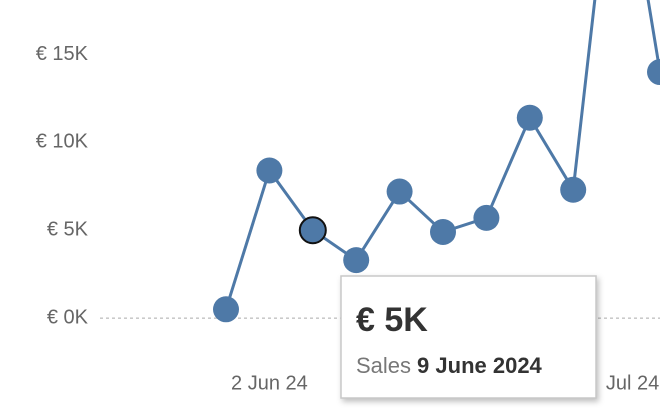  Describe the element at coordinates (383, 365) in the screenshot. I see `tooltip-measure: Sales` at that location.